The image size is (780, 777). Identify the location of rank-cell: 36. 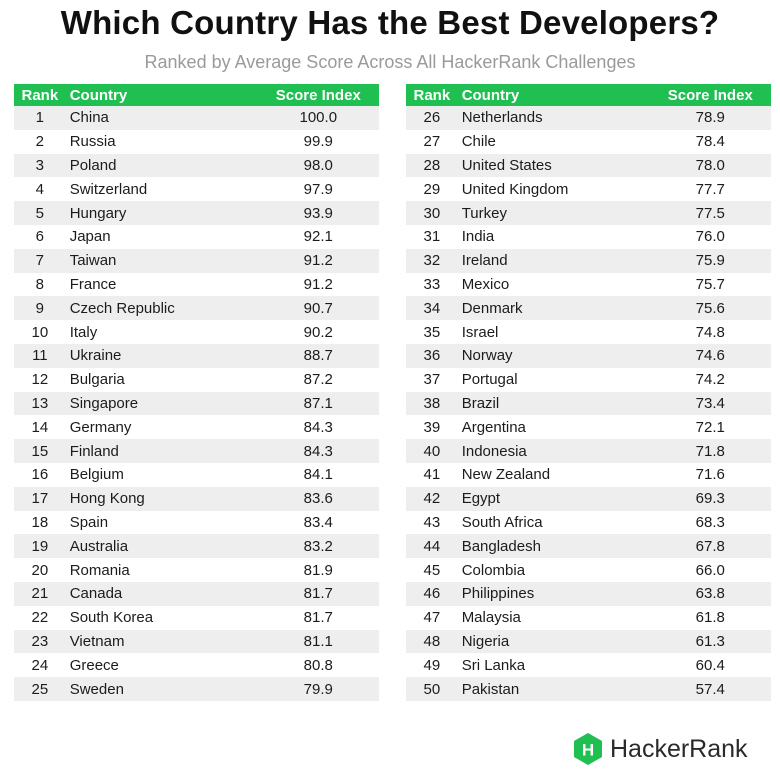
(432, 355).